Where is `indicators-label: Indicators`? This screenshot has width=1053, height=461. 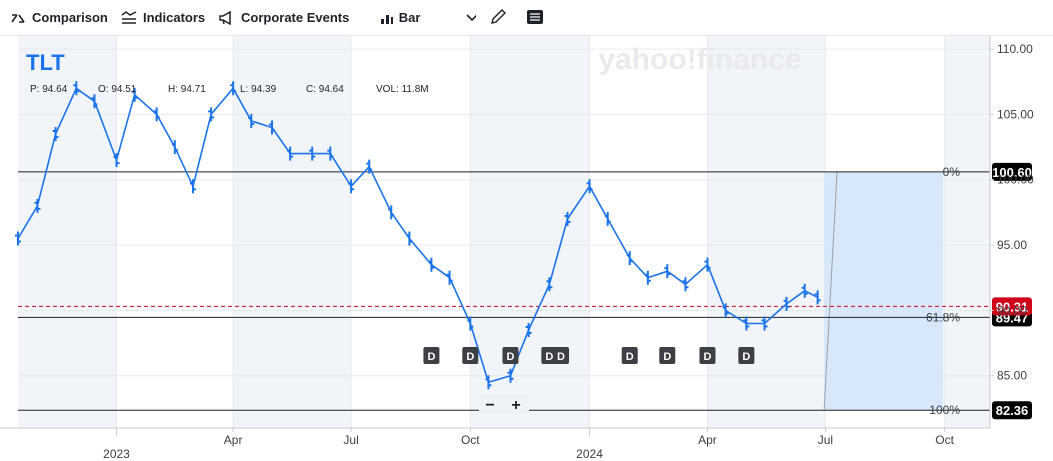
indicators-label: Indicators is located at coordinates (174, 17).